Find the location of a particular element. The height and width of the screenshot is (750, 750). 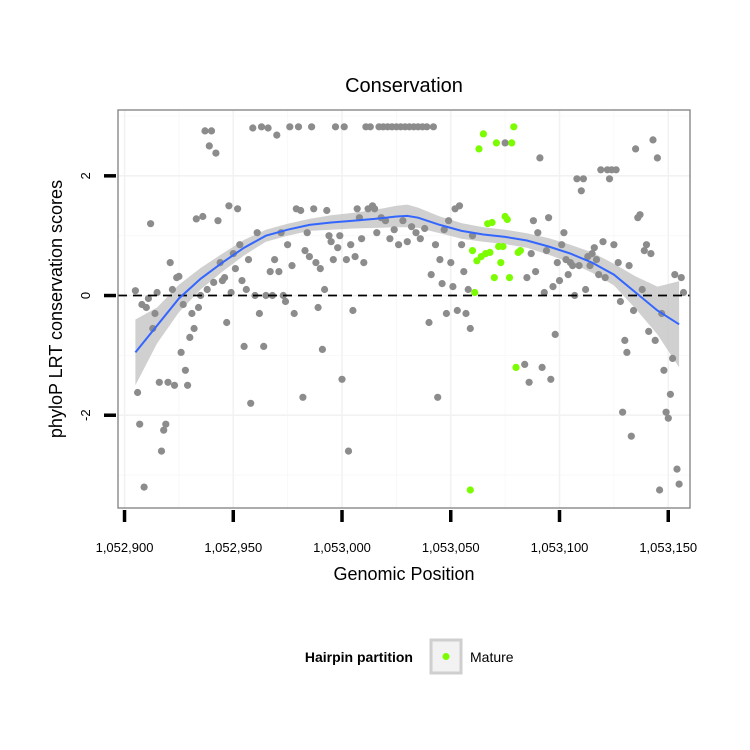

y-tick-label: 2 is located at coordinates (85, 175).